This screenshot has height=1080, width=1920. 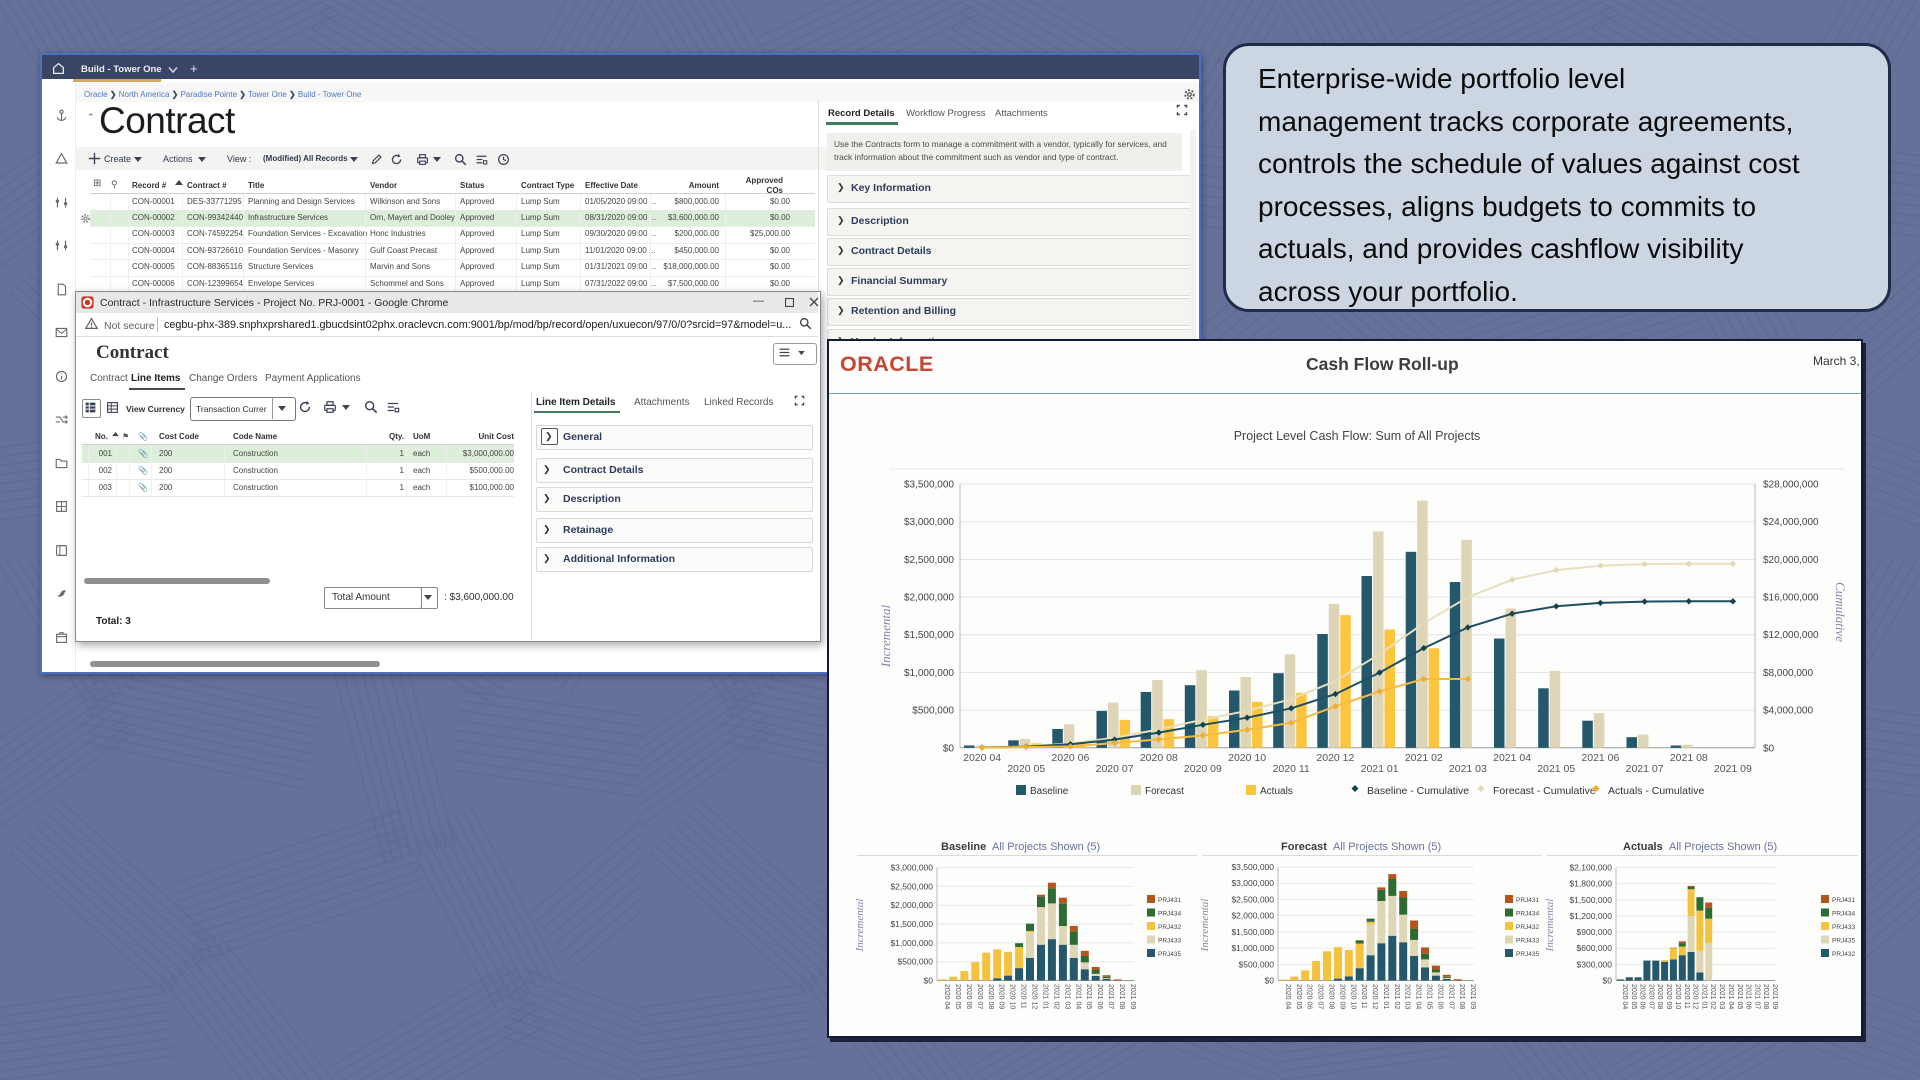 What do you see at coordinates (1791, 635) in the screenshot?
I see `svg-text: $12,000,000` at bounding box center [1791, 635].